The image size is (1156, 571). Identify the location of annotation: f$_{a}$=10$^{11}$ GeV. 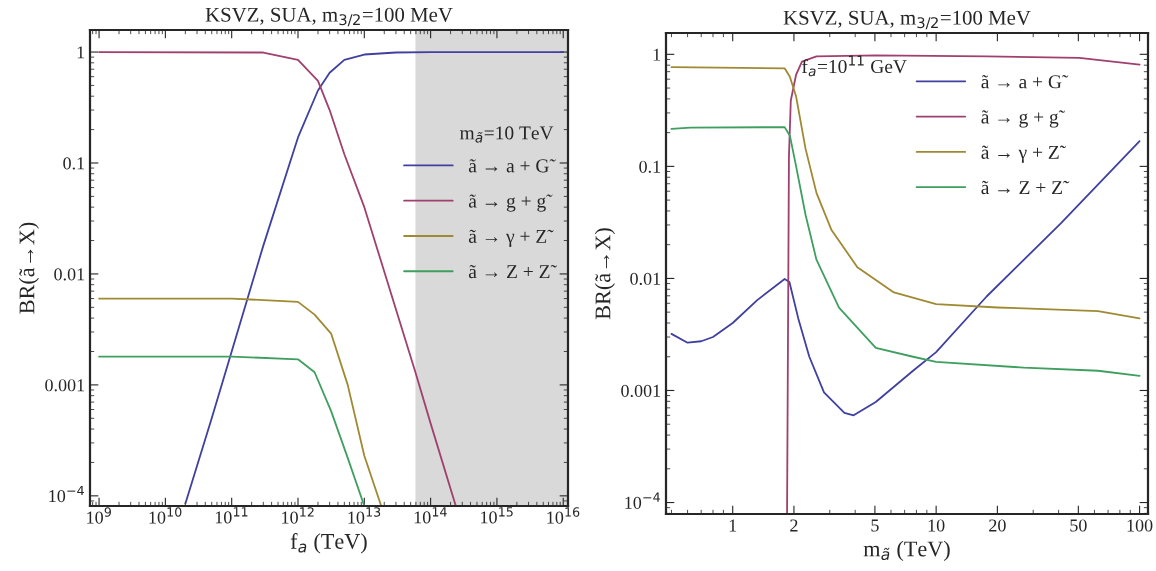
(854, 66).